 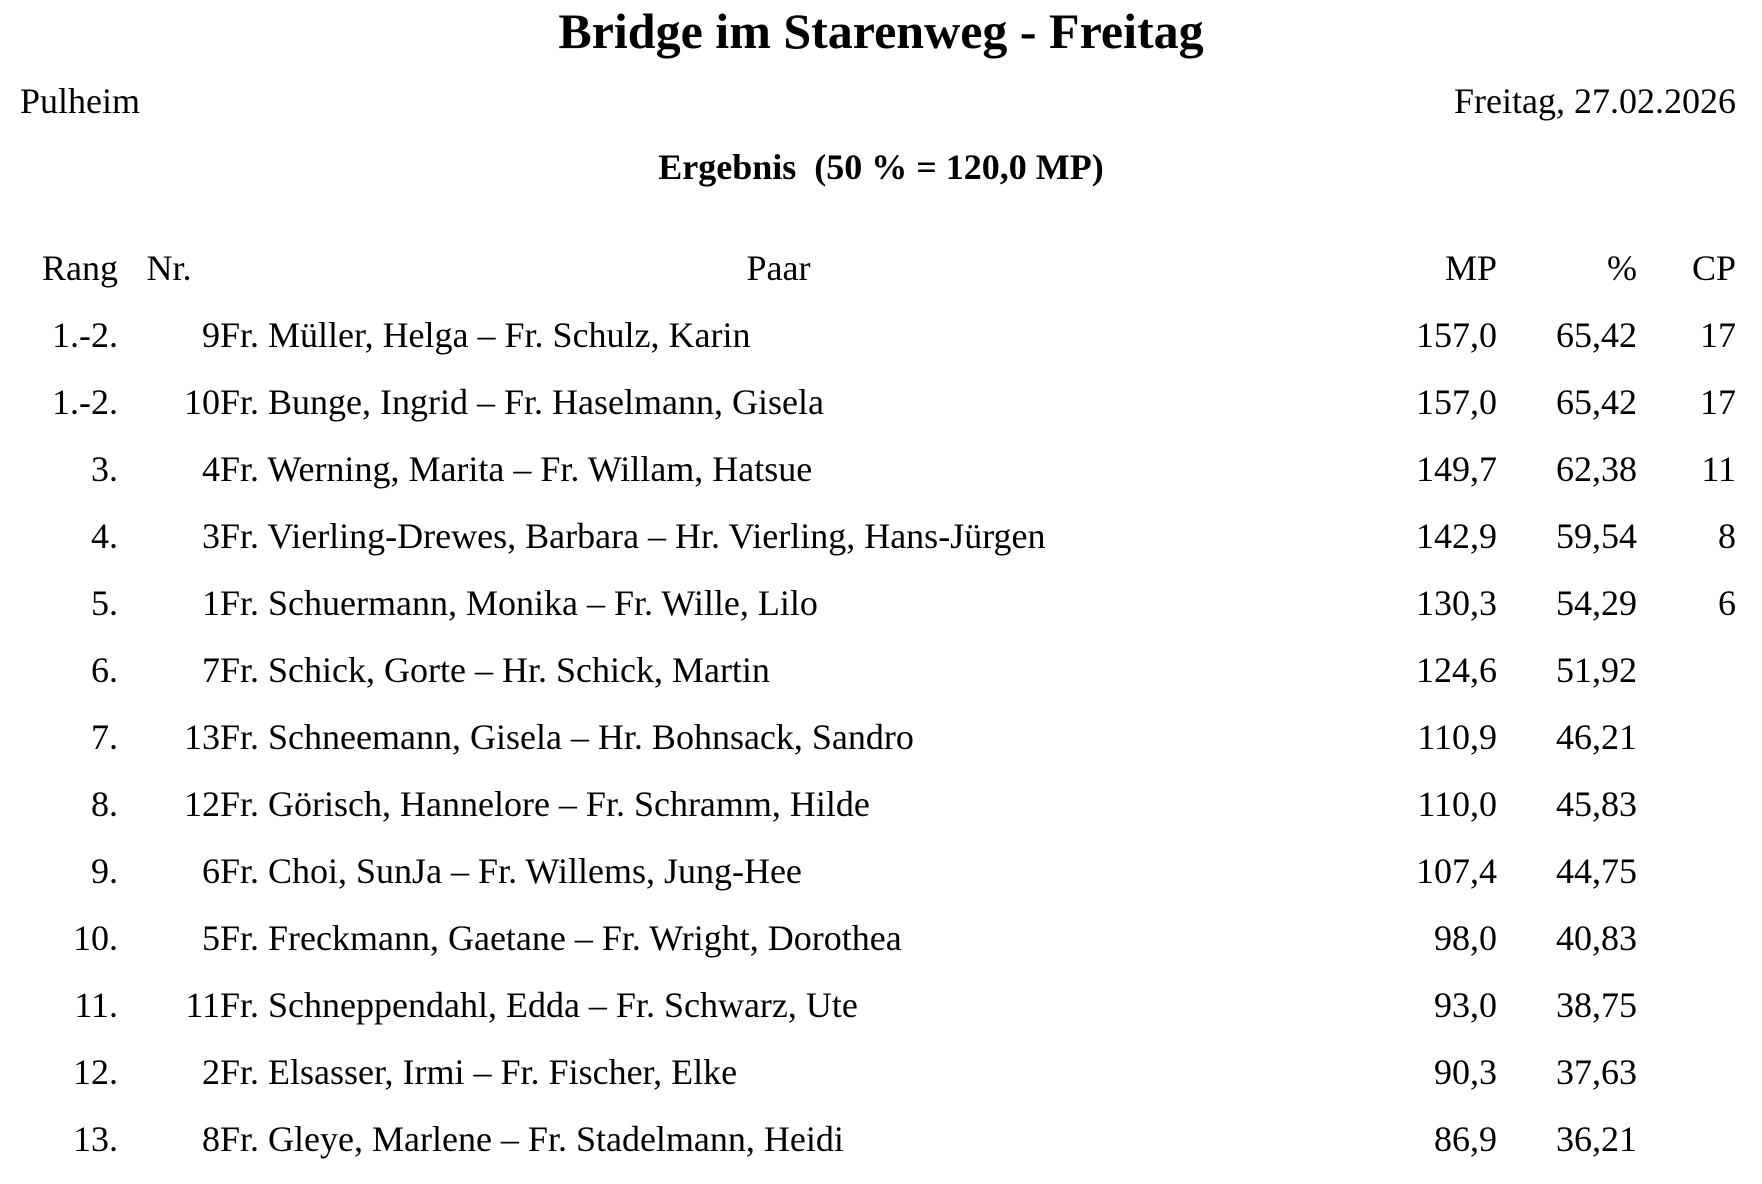 What do you see at coordinates (1596, 937) in the screenshot?
I see `percent-cell: 40,83` at bounding box center [1596, 937].